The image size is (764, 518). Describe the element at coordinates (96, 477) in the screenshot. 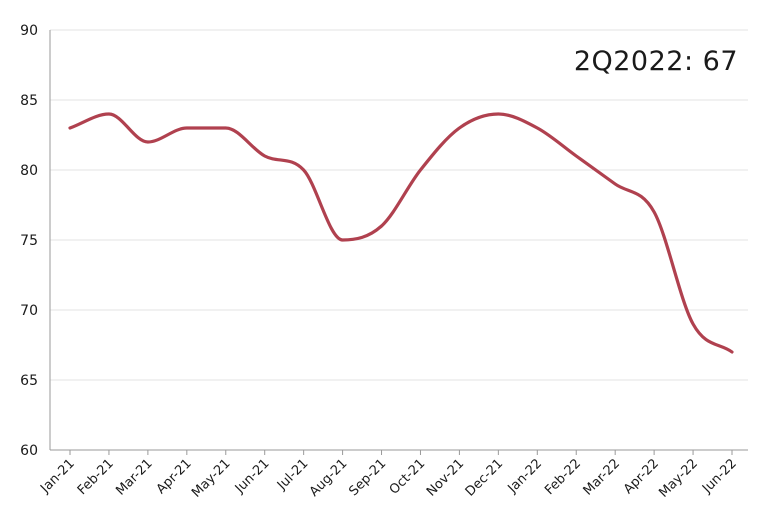

I see `x-tick-label: Feb-21` at that location.